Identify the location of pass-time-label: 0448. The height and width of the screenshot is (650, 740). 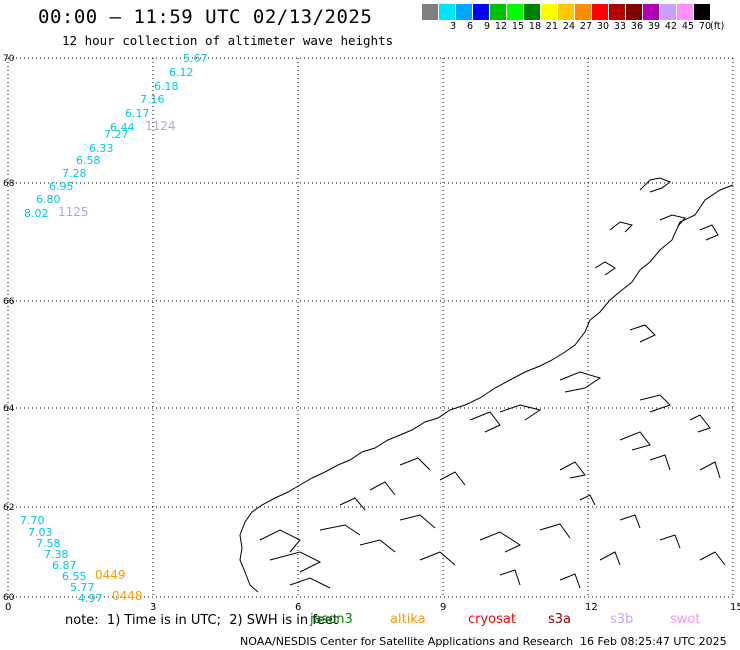
(127, 596).